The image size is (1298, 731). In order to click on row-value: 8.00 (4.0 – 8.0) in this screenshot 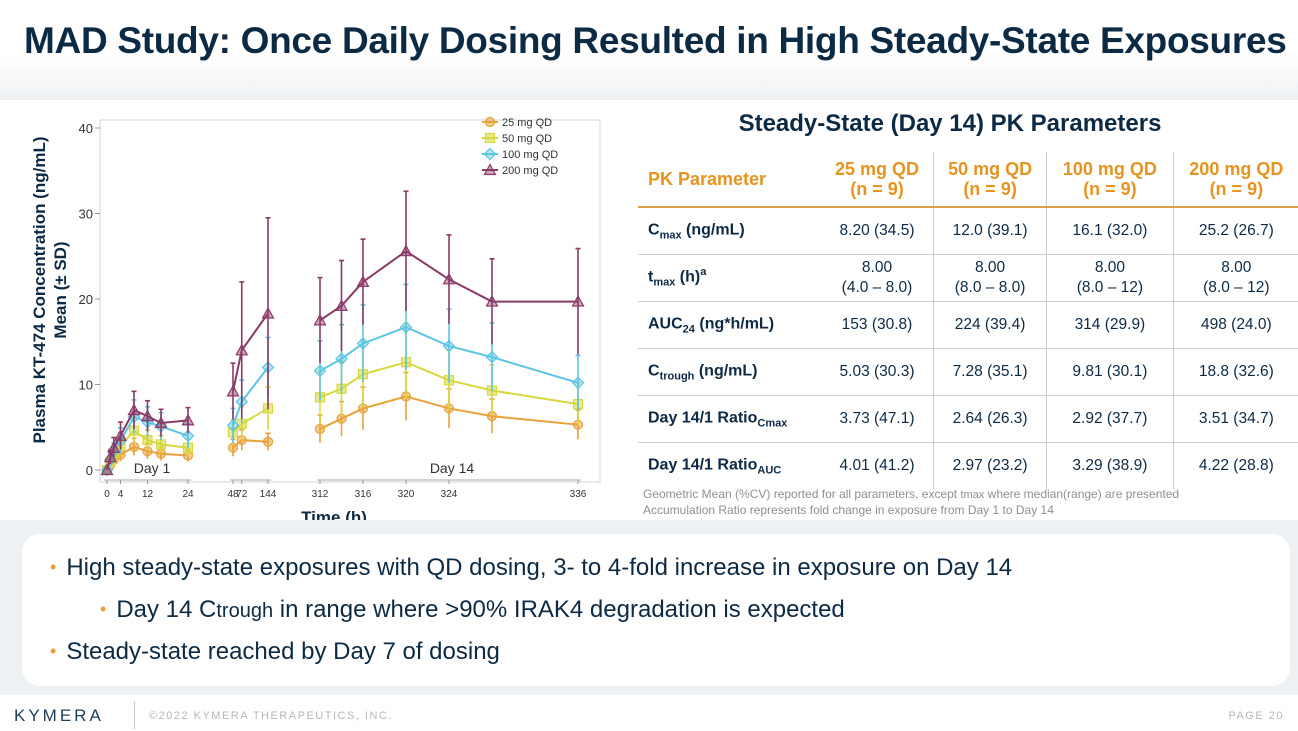, I will do `click(877, 278)`.